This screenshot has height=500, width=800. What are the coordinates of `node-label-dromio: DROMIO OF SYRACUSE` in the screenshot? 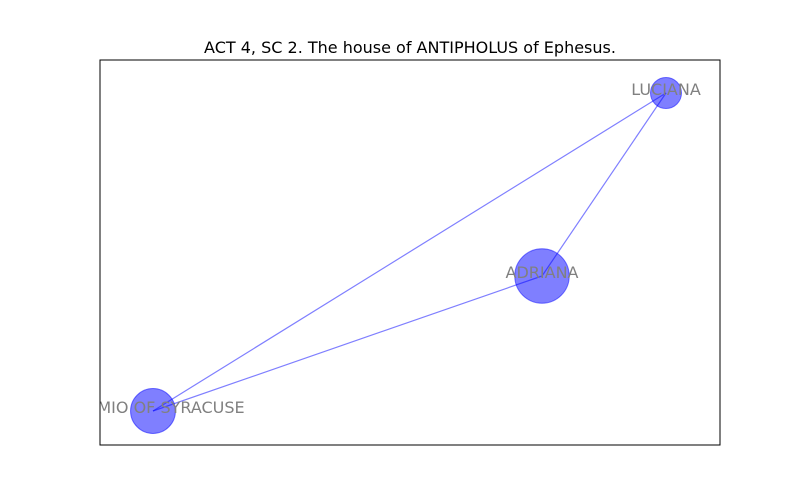 It's located at (152, 407).